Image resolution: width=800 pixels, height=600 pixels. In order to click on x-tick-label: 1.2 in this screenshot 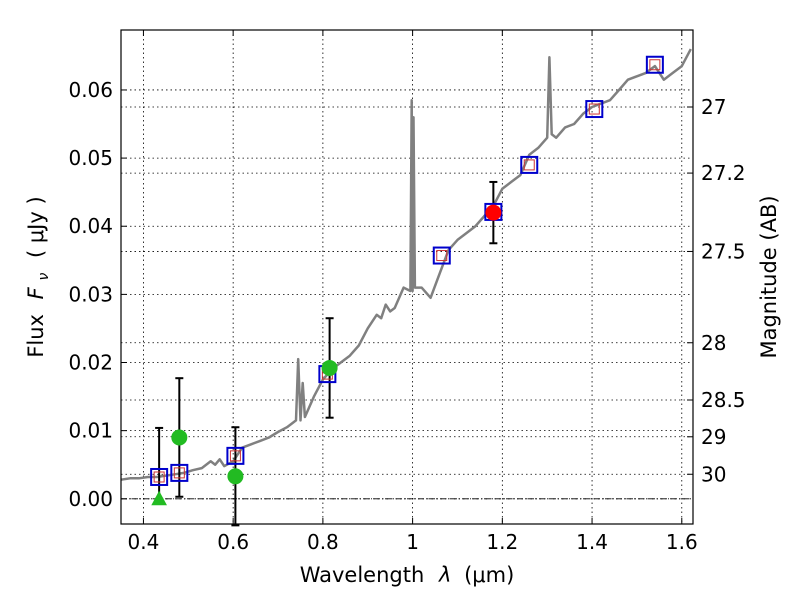, I will do `click(502, 542)`.